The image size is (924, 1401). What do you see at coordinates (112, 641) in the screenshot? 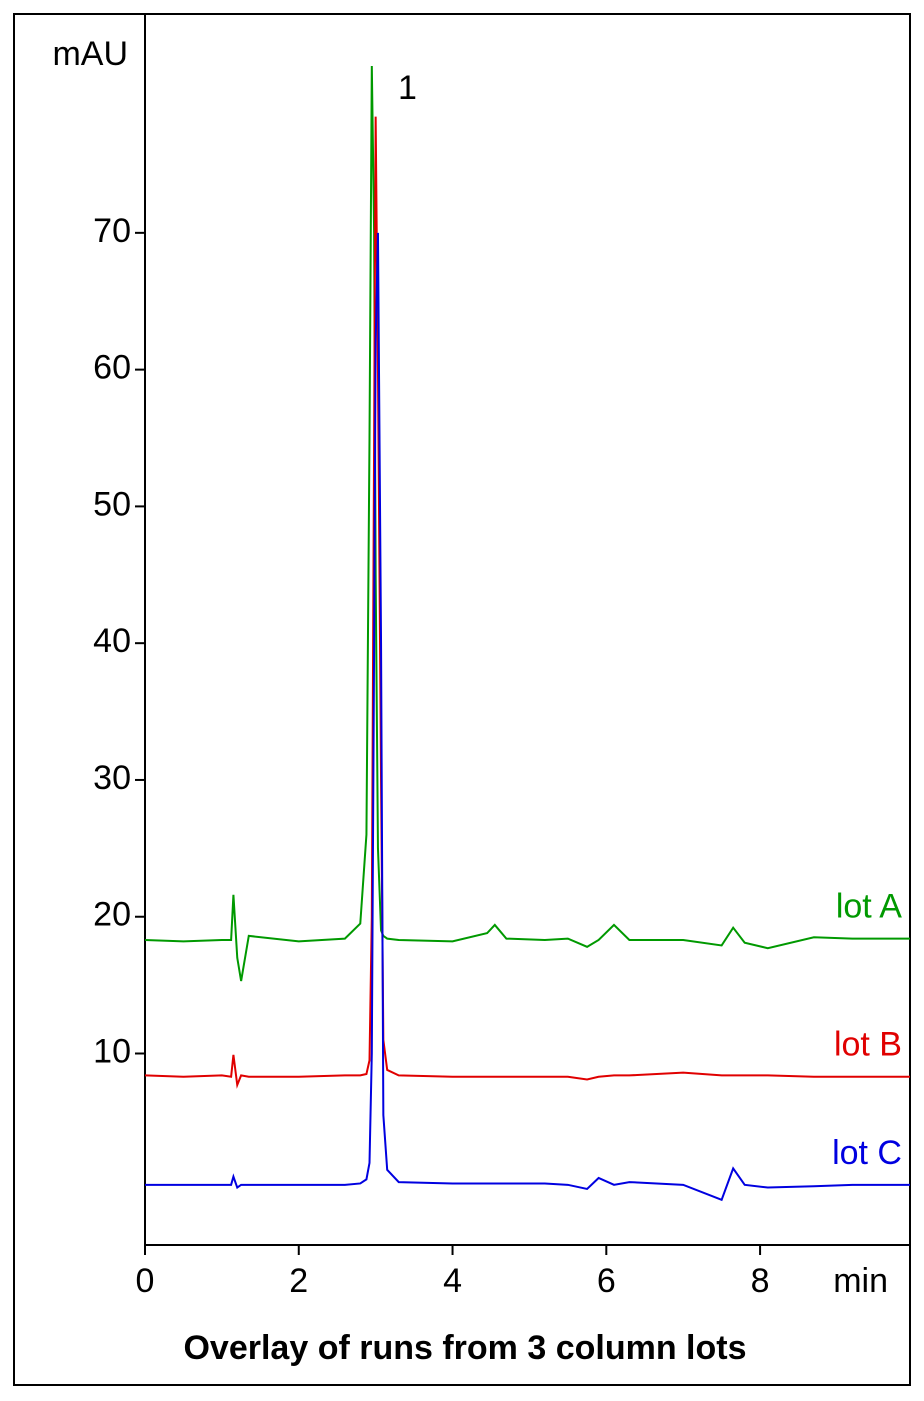
I see `y-tick-label: 40` at bounding box center [112, 641].